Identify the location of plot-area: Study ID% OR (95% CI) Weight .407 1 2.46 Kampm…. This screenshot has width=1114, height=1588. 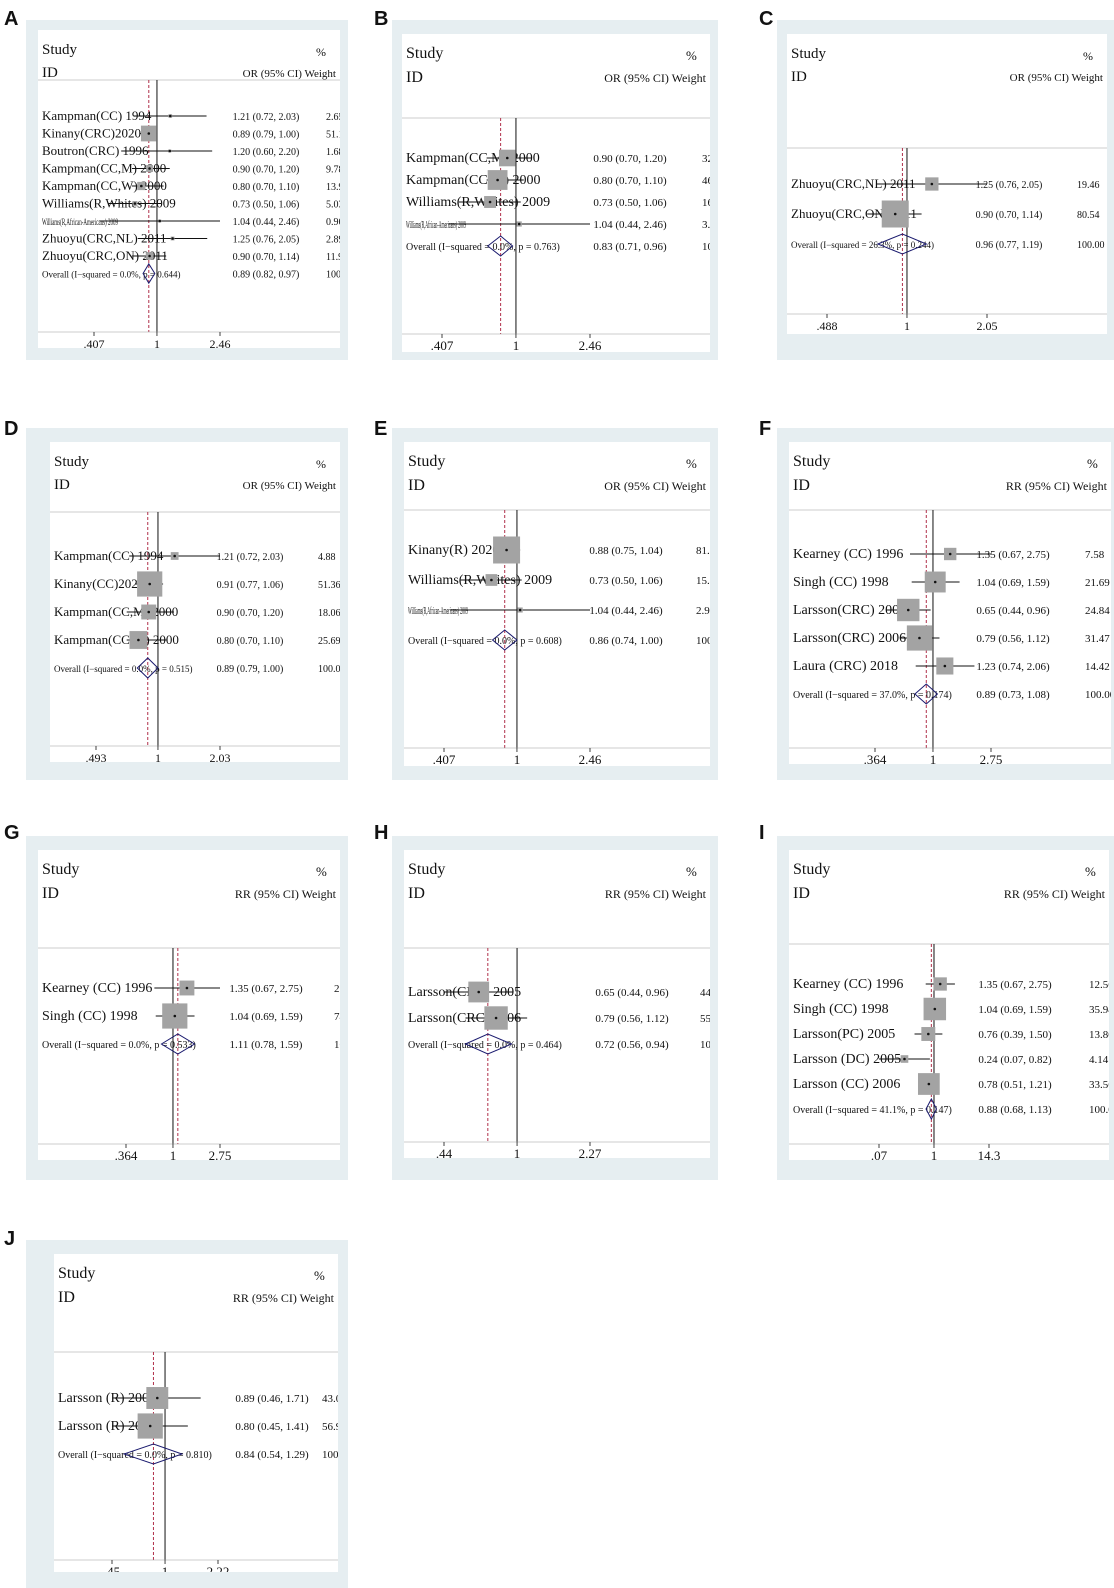
(556, 193).